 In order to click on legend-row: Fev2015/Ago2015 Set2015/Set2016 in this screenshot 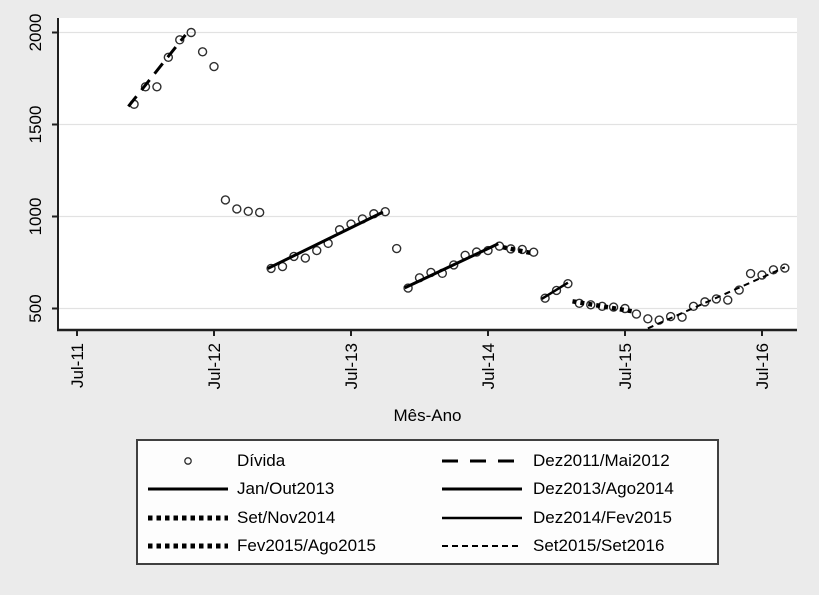, I will do `click(427, 546)`.